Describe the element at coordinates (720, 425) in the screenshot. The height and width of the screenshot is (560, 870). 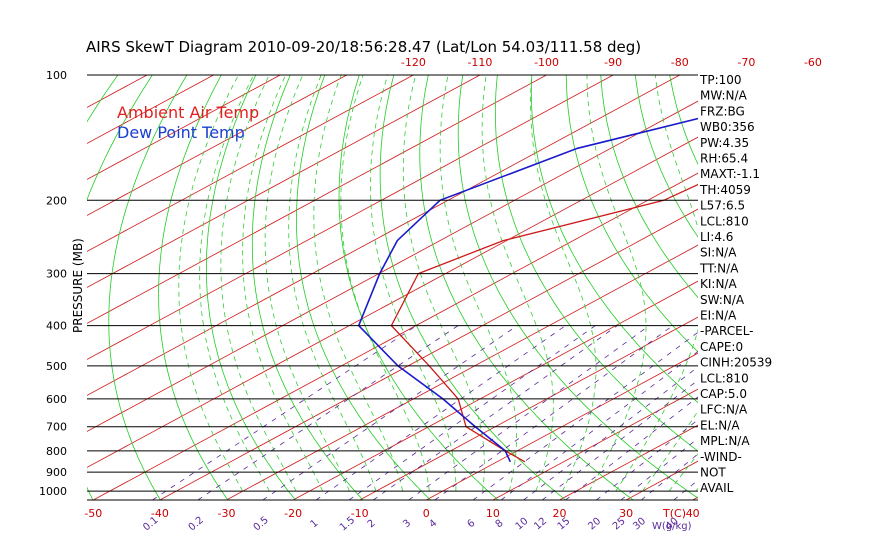
I see `sounding-index-item: EL:N/A` at that location.